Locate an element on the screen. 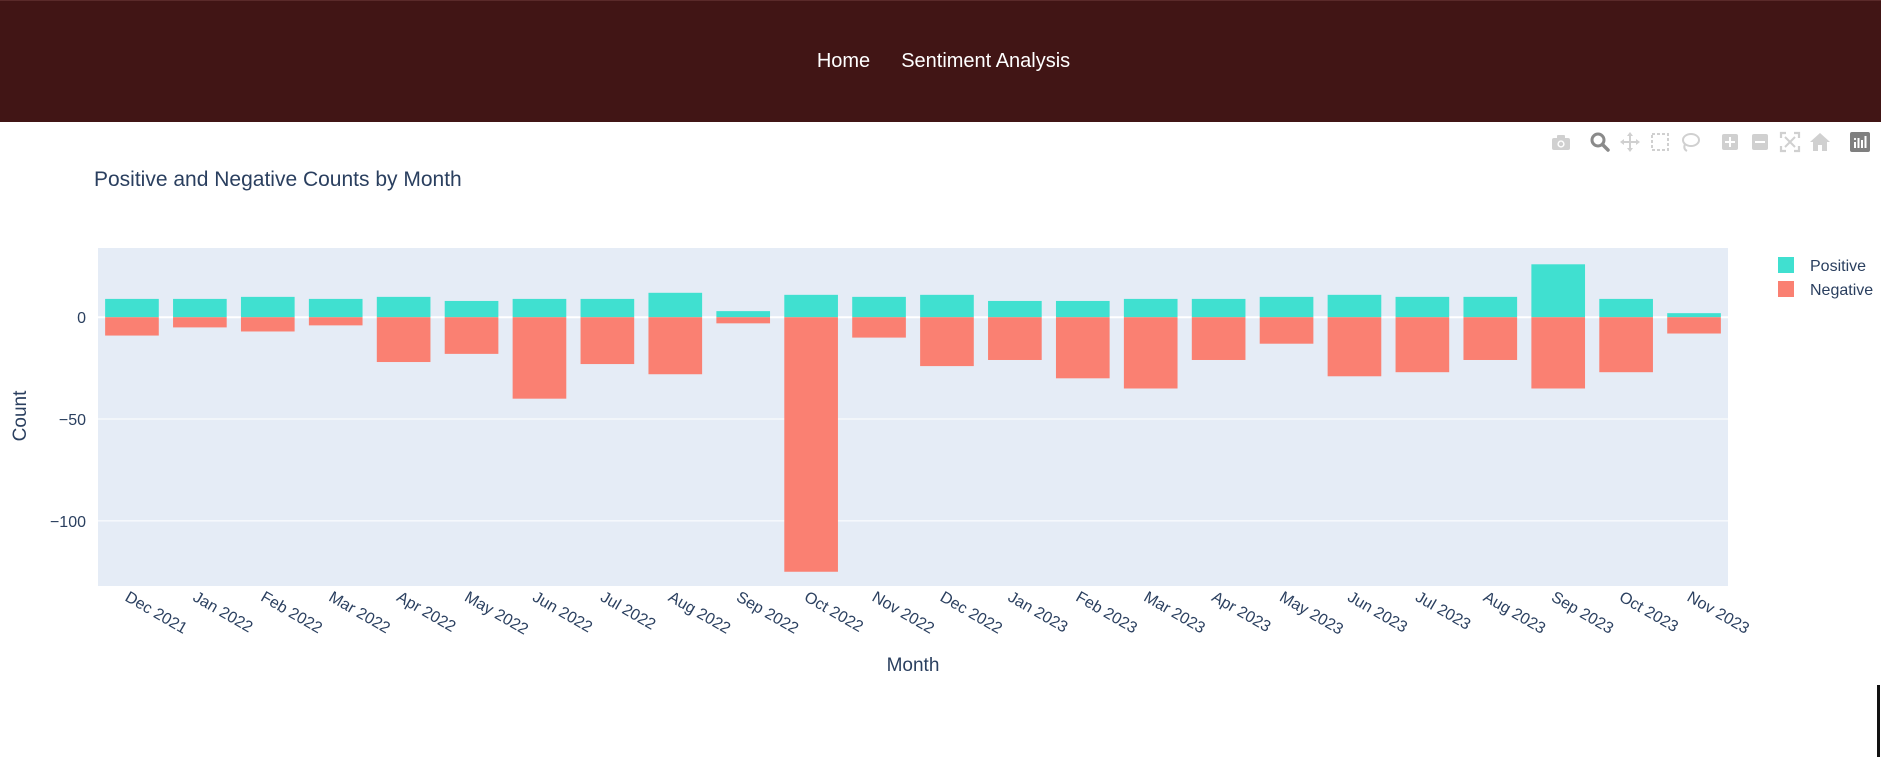  y-axis-title: Count is located at coordinates (20, 415).